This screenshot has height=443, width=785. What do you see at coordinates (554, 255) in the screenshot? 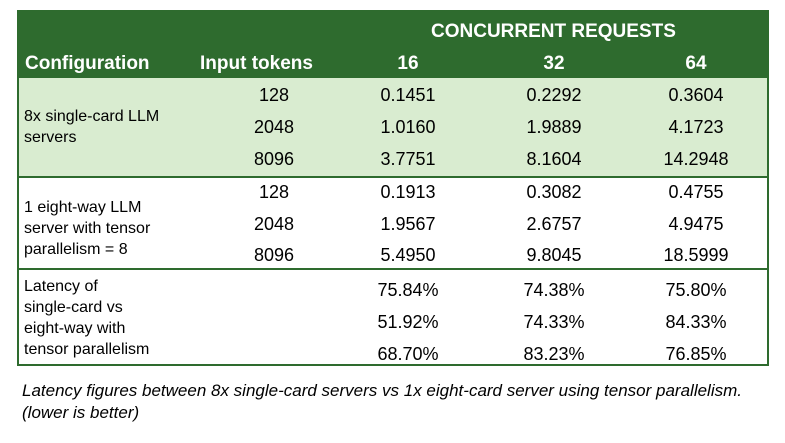
I see `value-cell: 9.8045` at bounding box center [554, 255].